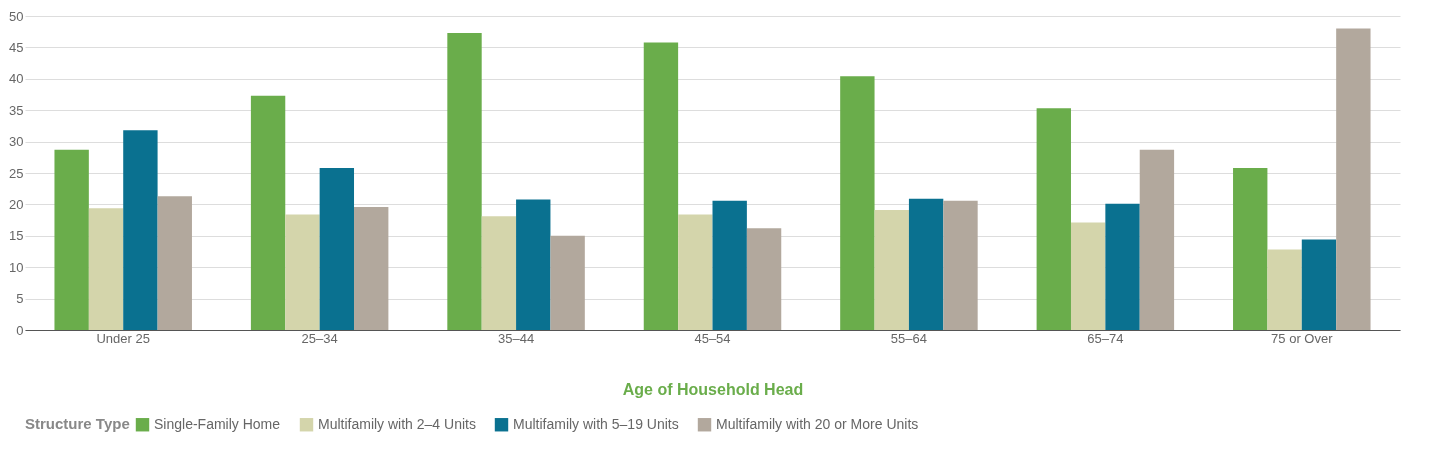 Image resolution: width=1429 pixels, height=449 pixels. Describe the element at coordinates (16, 236) in the screenshot. I see `y-tick-label: 15` at that location.